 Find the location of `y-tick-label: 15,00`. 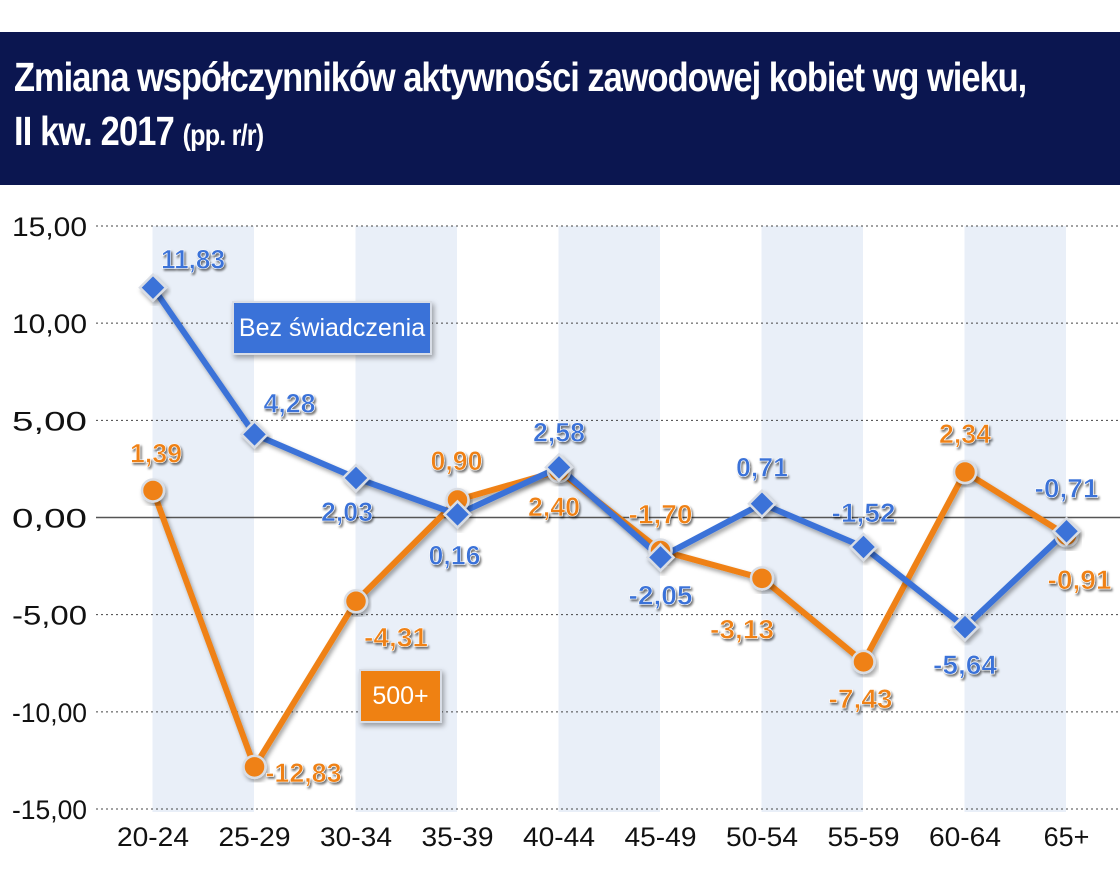

y-tick-label: 15,00 is located at coordinates (49, 227).